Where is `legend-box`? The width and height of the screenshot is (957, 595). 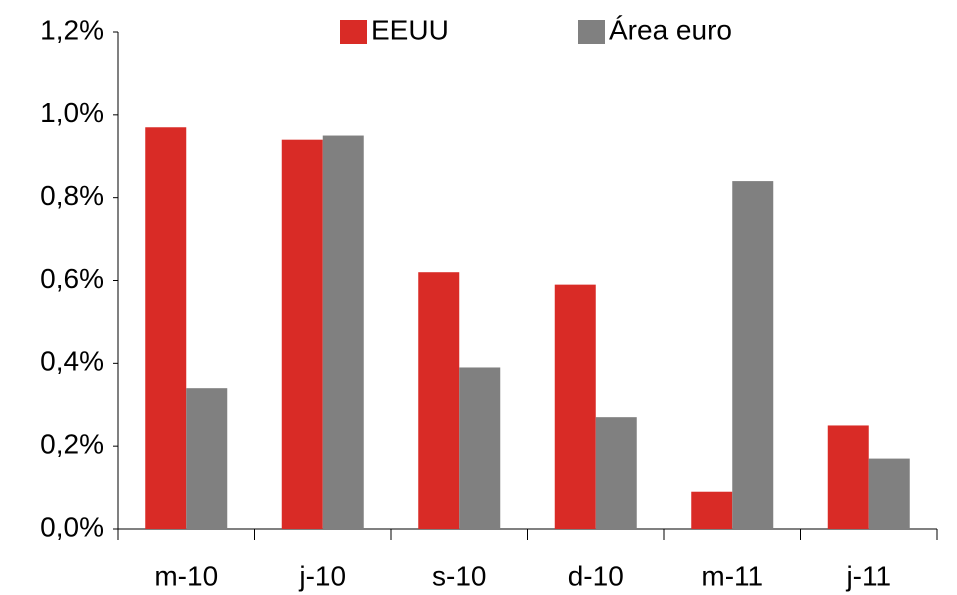 legend-box is located at coordinates (560, 32).